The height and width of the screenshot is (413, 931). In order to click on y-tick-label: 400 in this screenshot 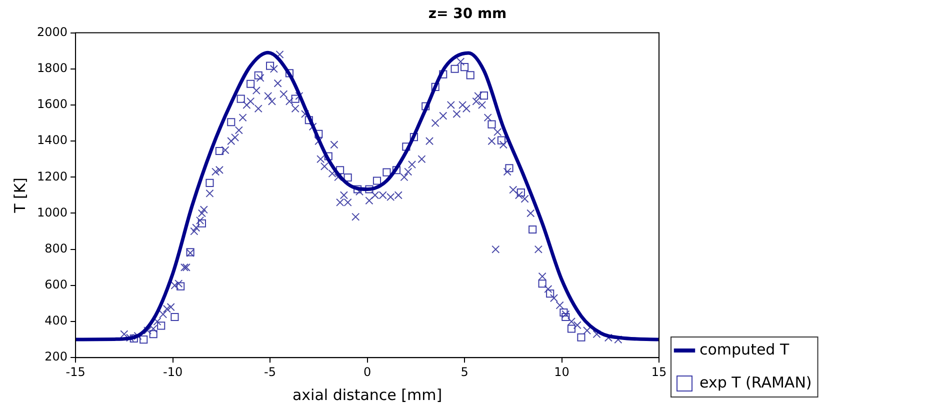, I will do `click(56, 321)`.